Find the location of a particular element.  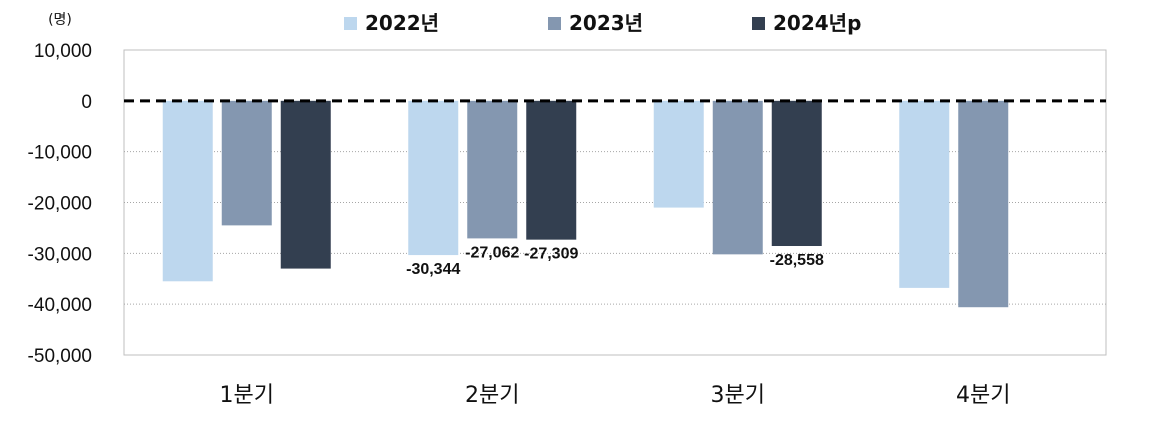

legend-item: 2024년p is located at coordinates (806, 23).